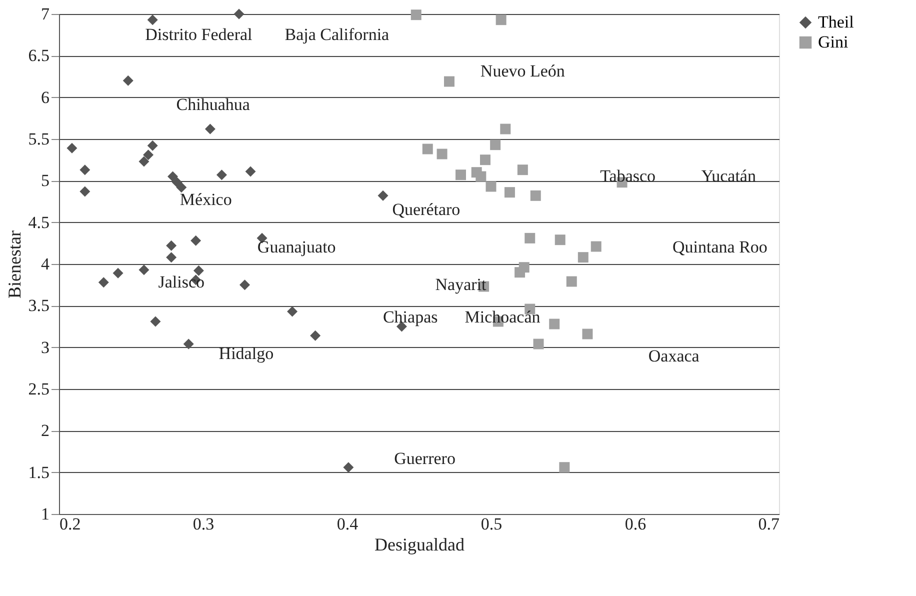  I want to click on x-tick-label: 0.3, so click(203, 524).